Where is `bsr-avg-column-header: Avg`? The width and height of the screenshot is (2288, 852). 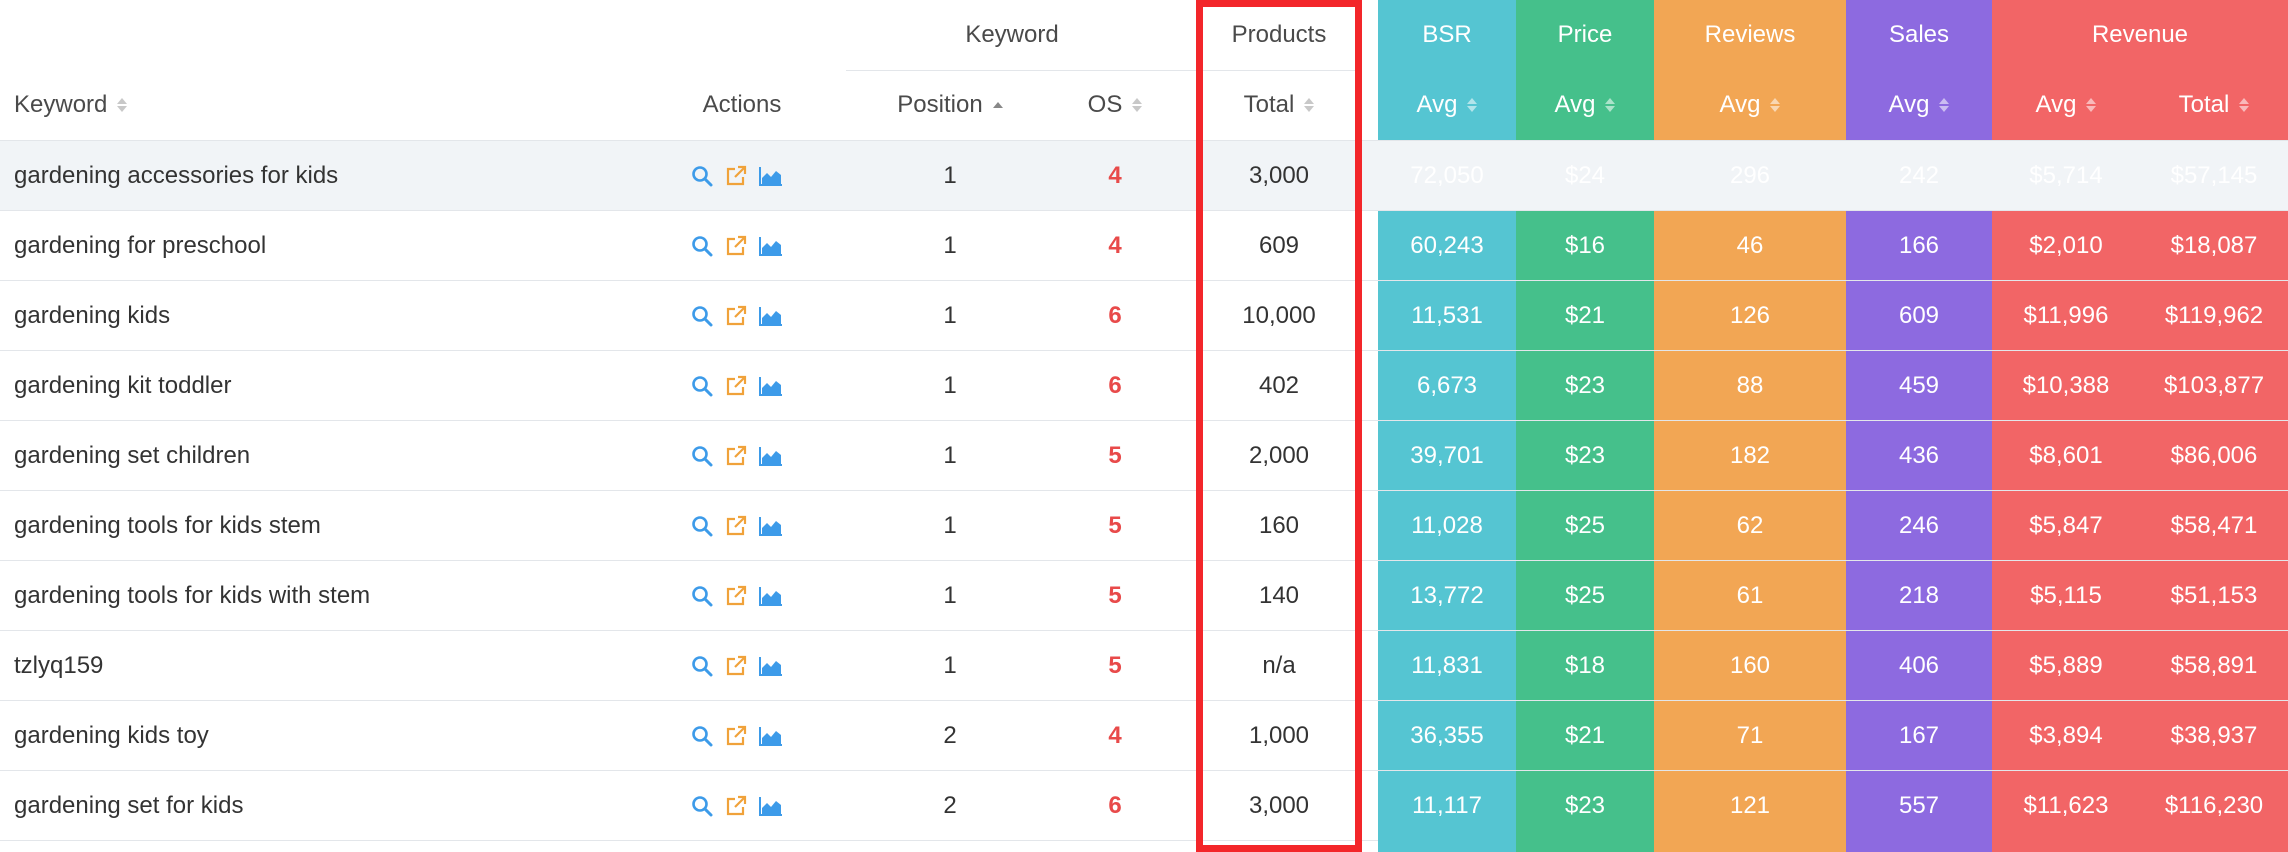
bsr-avg-column-header: Avg is located at coordinates (1447, 105).